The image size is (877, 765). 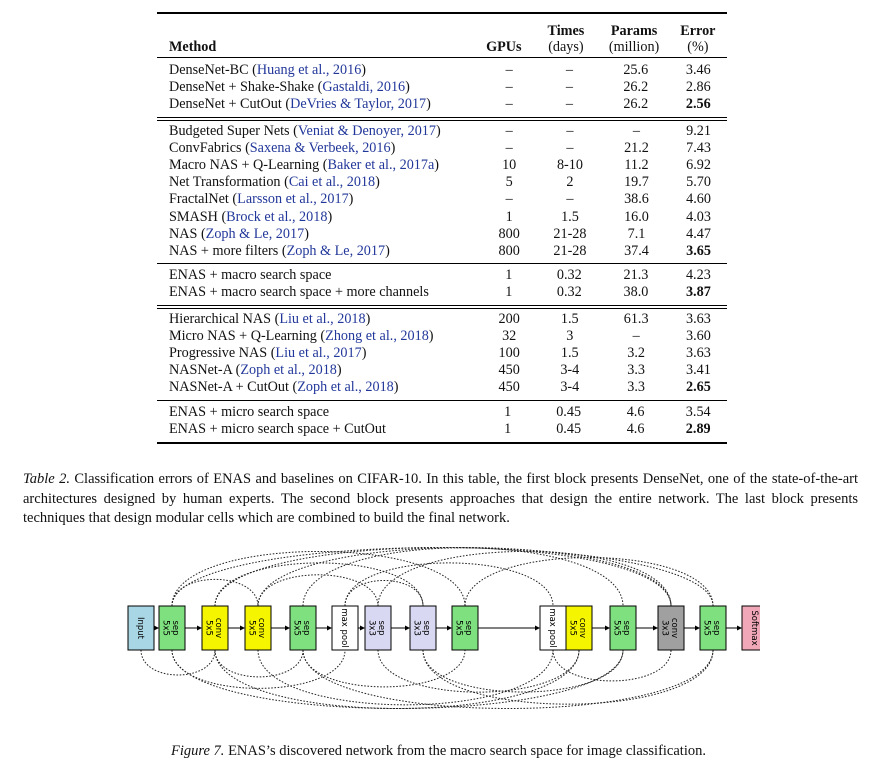 I want to click on citation-link: Baker et al., 2017a, so click(x=381, y=165).